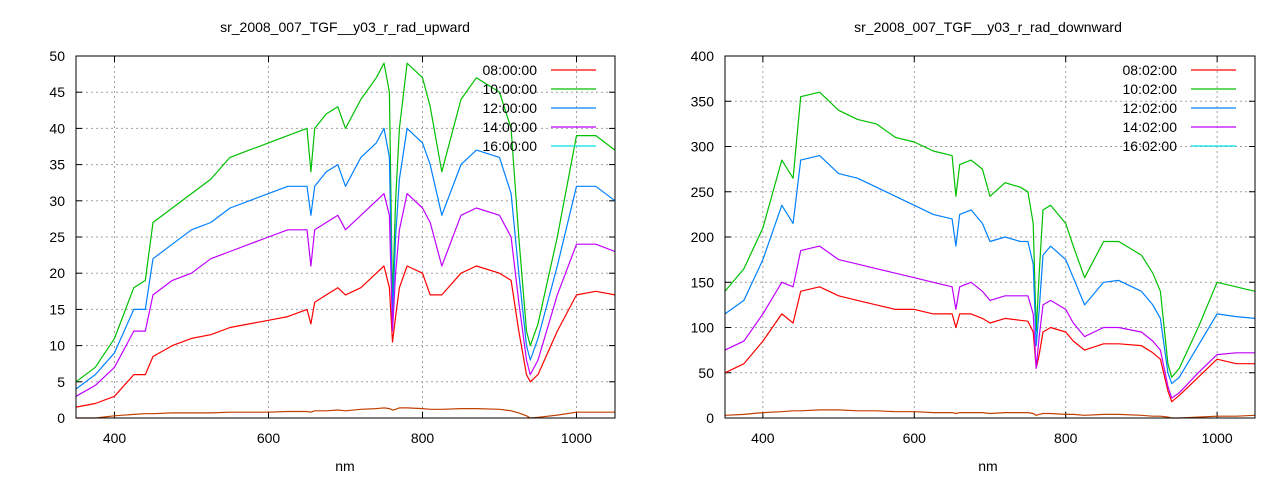 This screenshot has width=1280, height=480. I want to click on y-tick-label: 200, so click(703, 237).